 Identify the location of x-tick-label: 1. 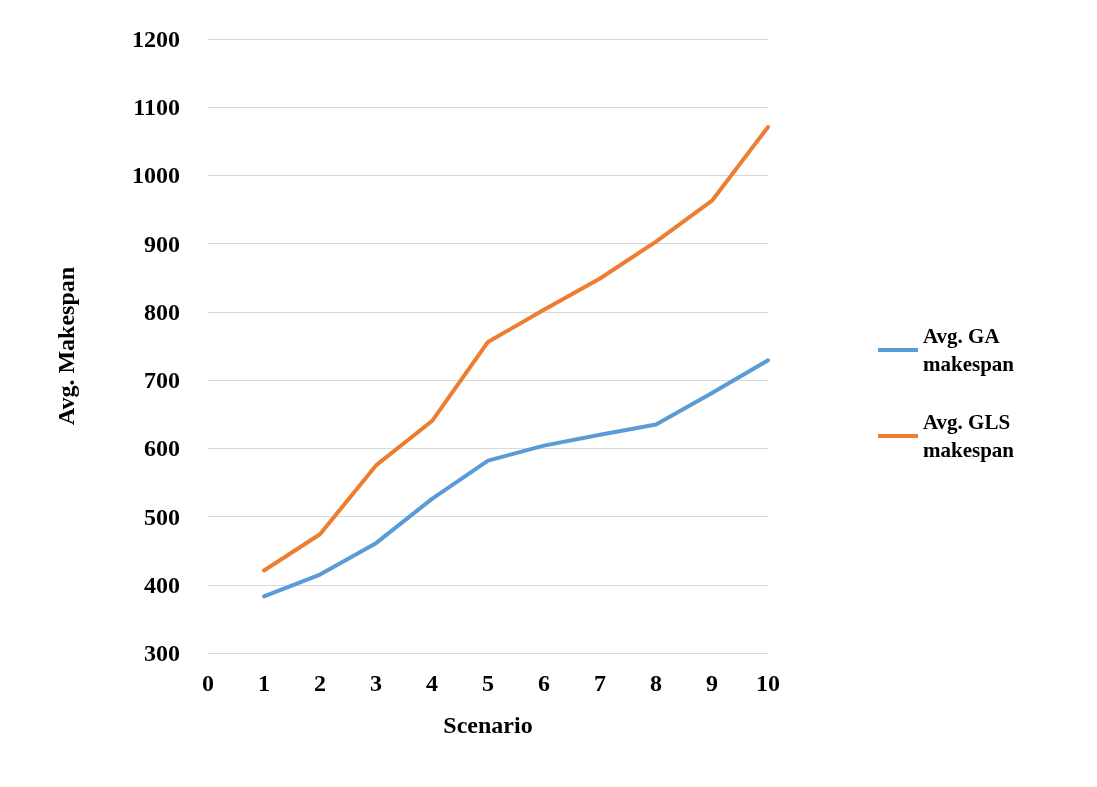
(264, 683).